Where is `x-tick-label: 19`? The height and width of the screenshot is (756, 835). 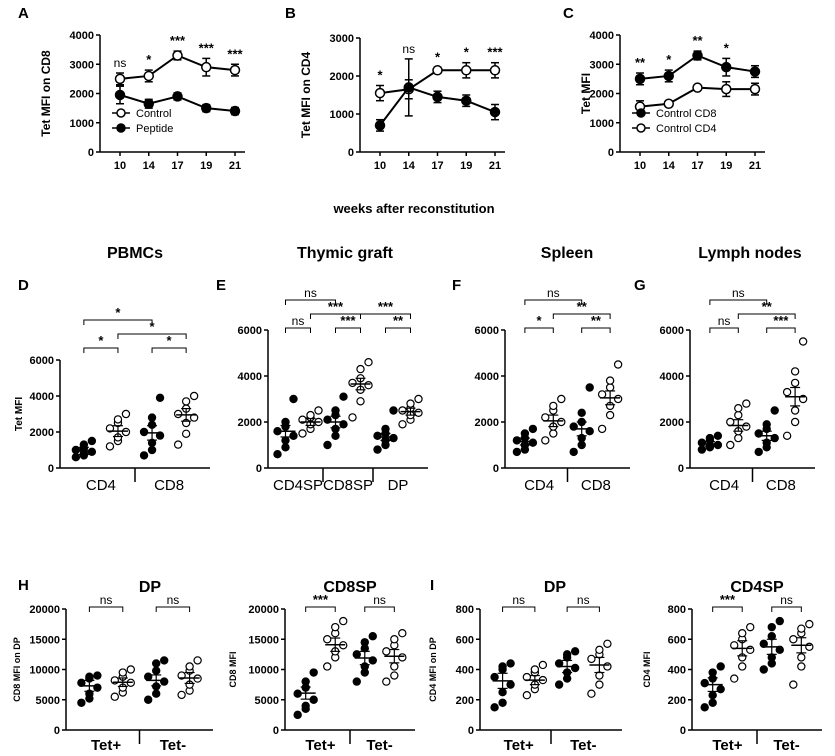
x-tick-label: 19 is located at coordinates (206, 166).